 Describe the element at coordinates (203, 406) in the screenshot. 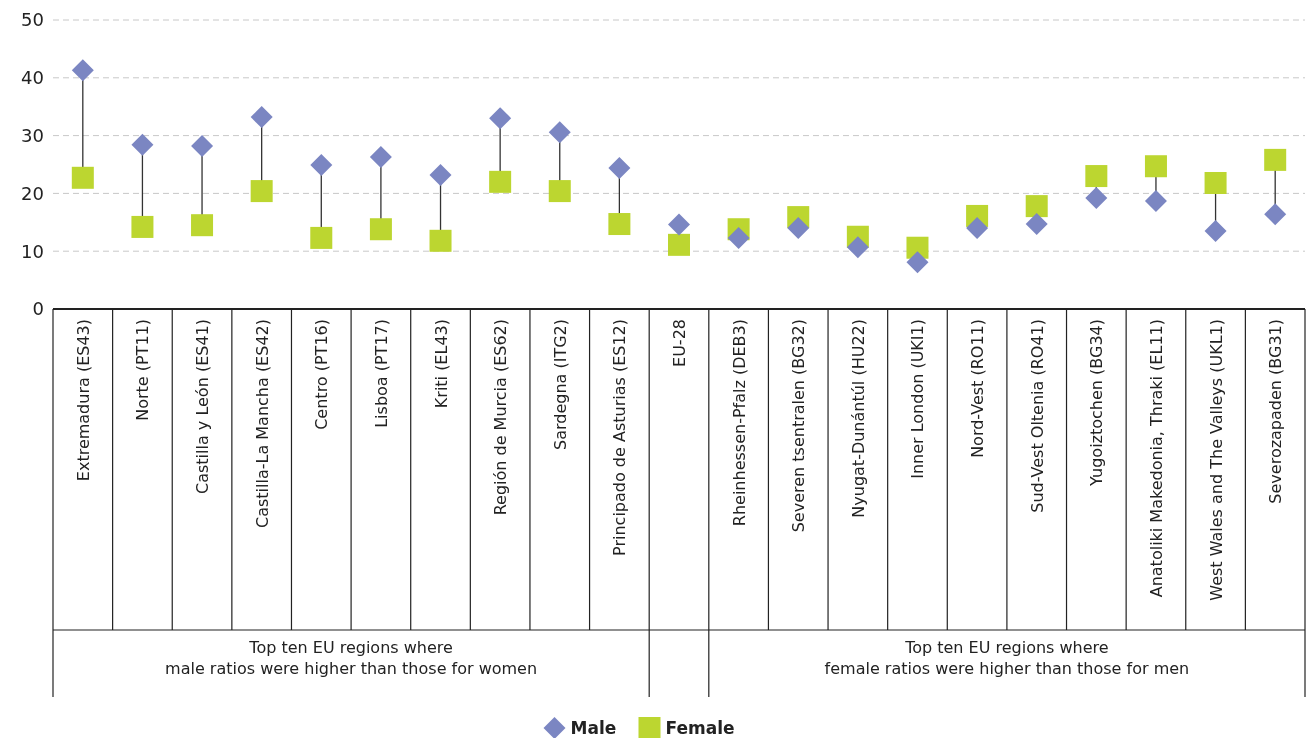

I see `x-tick-label: Castilla y León (ES41)` at that location.